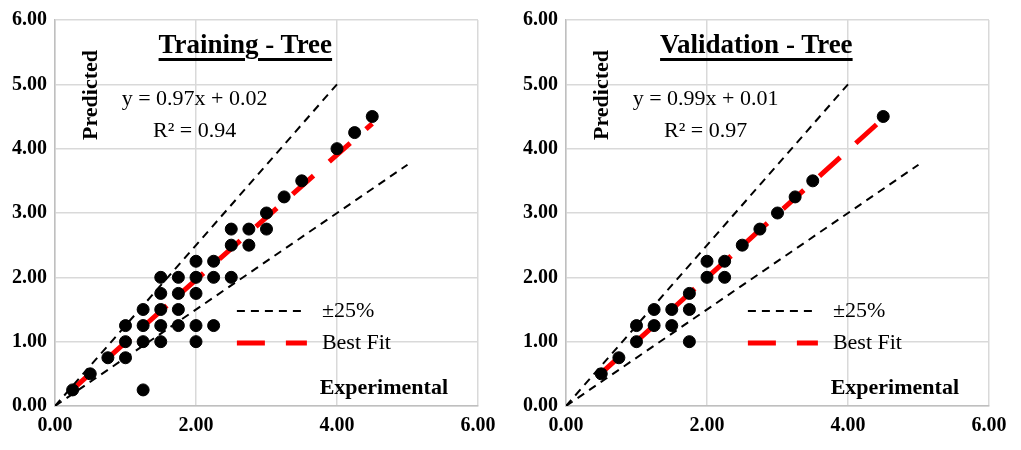  What do you see at coordinates (705, 97) in the screenshot?
I see `annotation: y = 0.99x + 0.01` at bounding box center [705, 97].